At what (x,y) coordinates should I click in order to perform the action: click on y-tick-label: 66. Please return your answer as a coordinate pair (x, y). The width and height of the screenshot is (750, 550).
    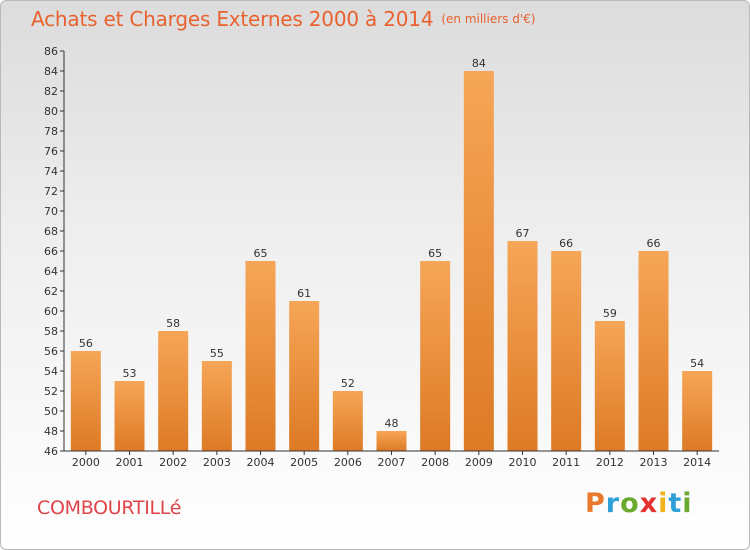
    Looking at the image, I should click on (51, 251).